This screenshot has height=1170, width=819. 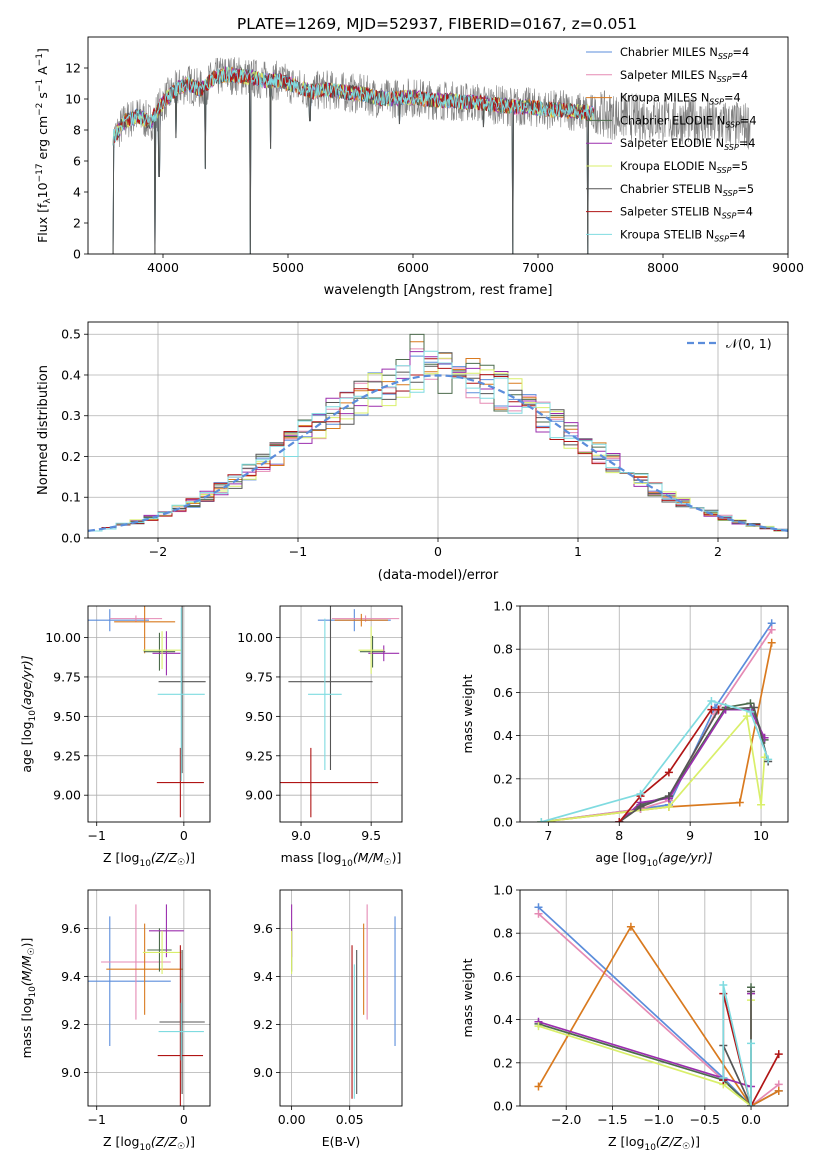 I want to click on x-axis-label-sun: ☉, so click(x=686, y=1147).